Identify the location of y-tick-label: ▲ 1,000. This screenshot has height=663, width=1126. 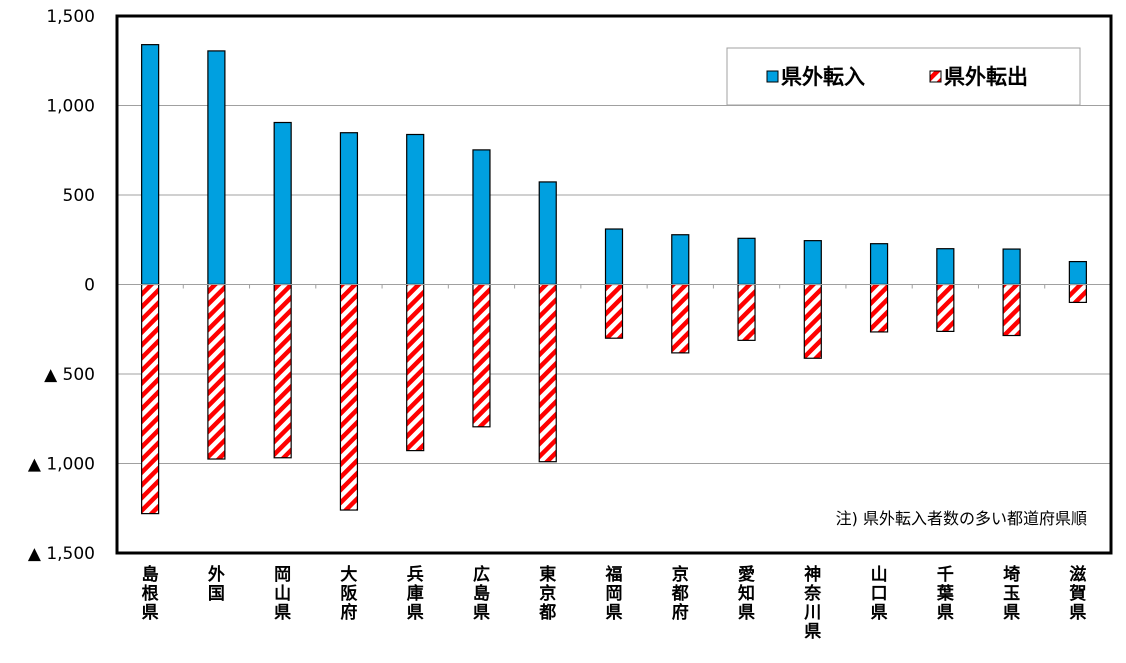
(61, 465).